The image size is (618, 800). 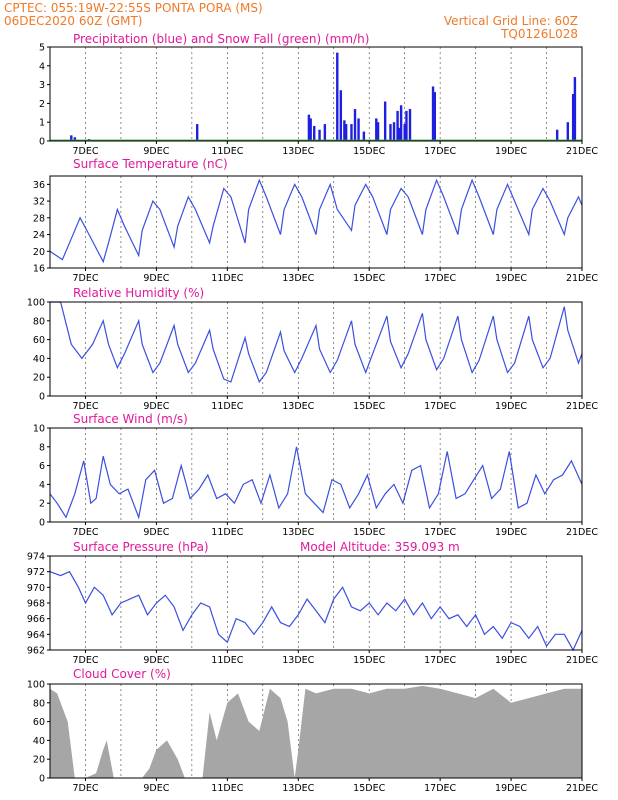 What do you see at coordinates (39, 185) in the screenshot?
I see `y-tick-label: 36` at bounding box center [39, 185].